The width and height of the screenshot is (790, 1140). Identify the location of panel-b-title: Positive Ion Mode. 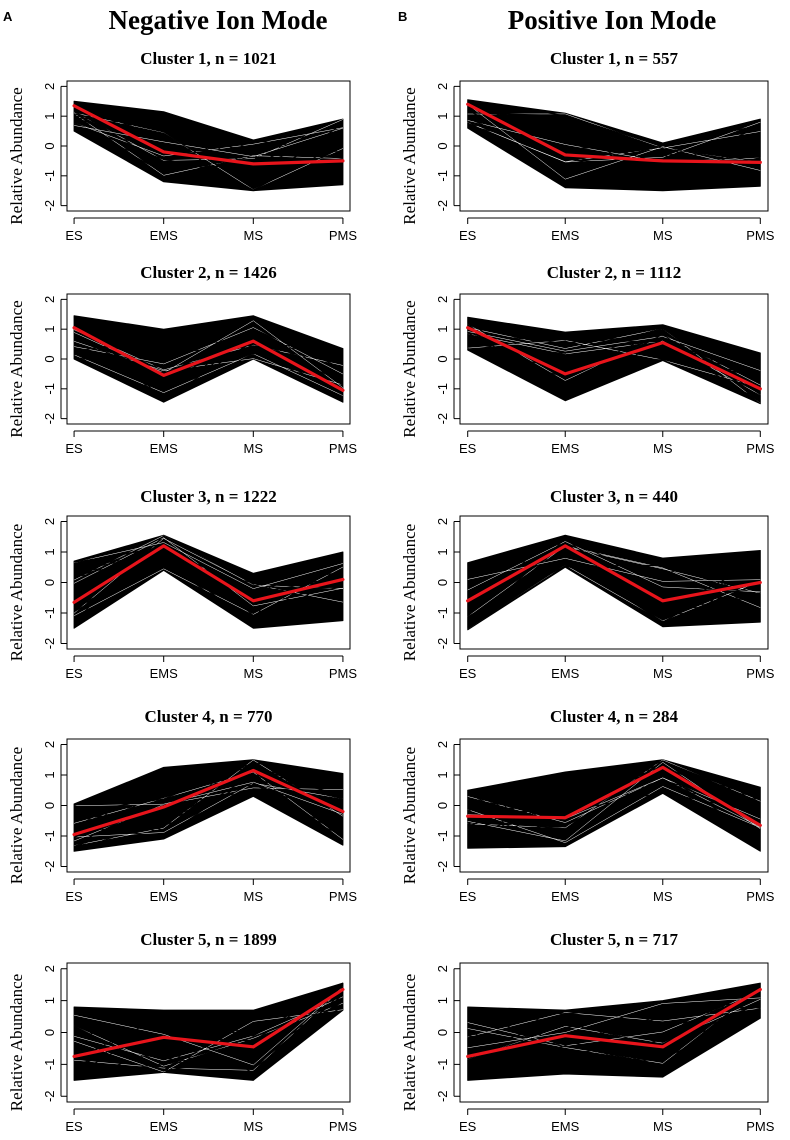
(612, 20).